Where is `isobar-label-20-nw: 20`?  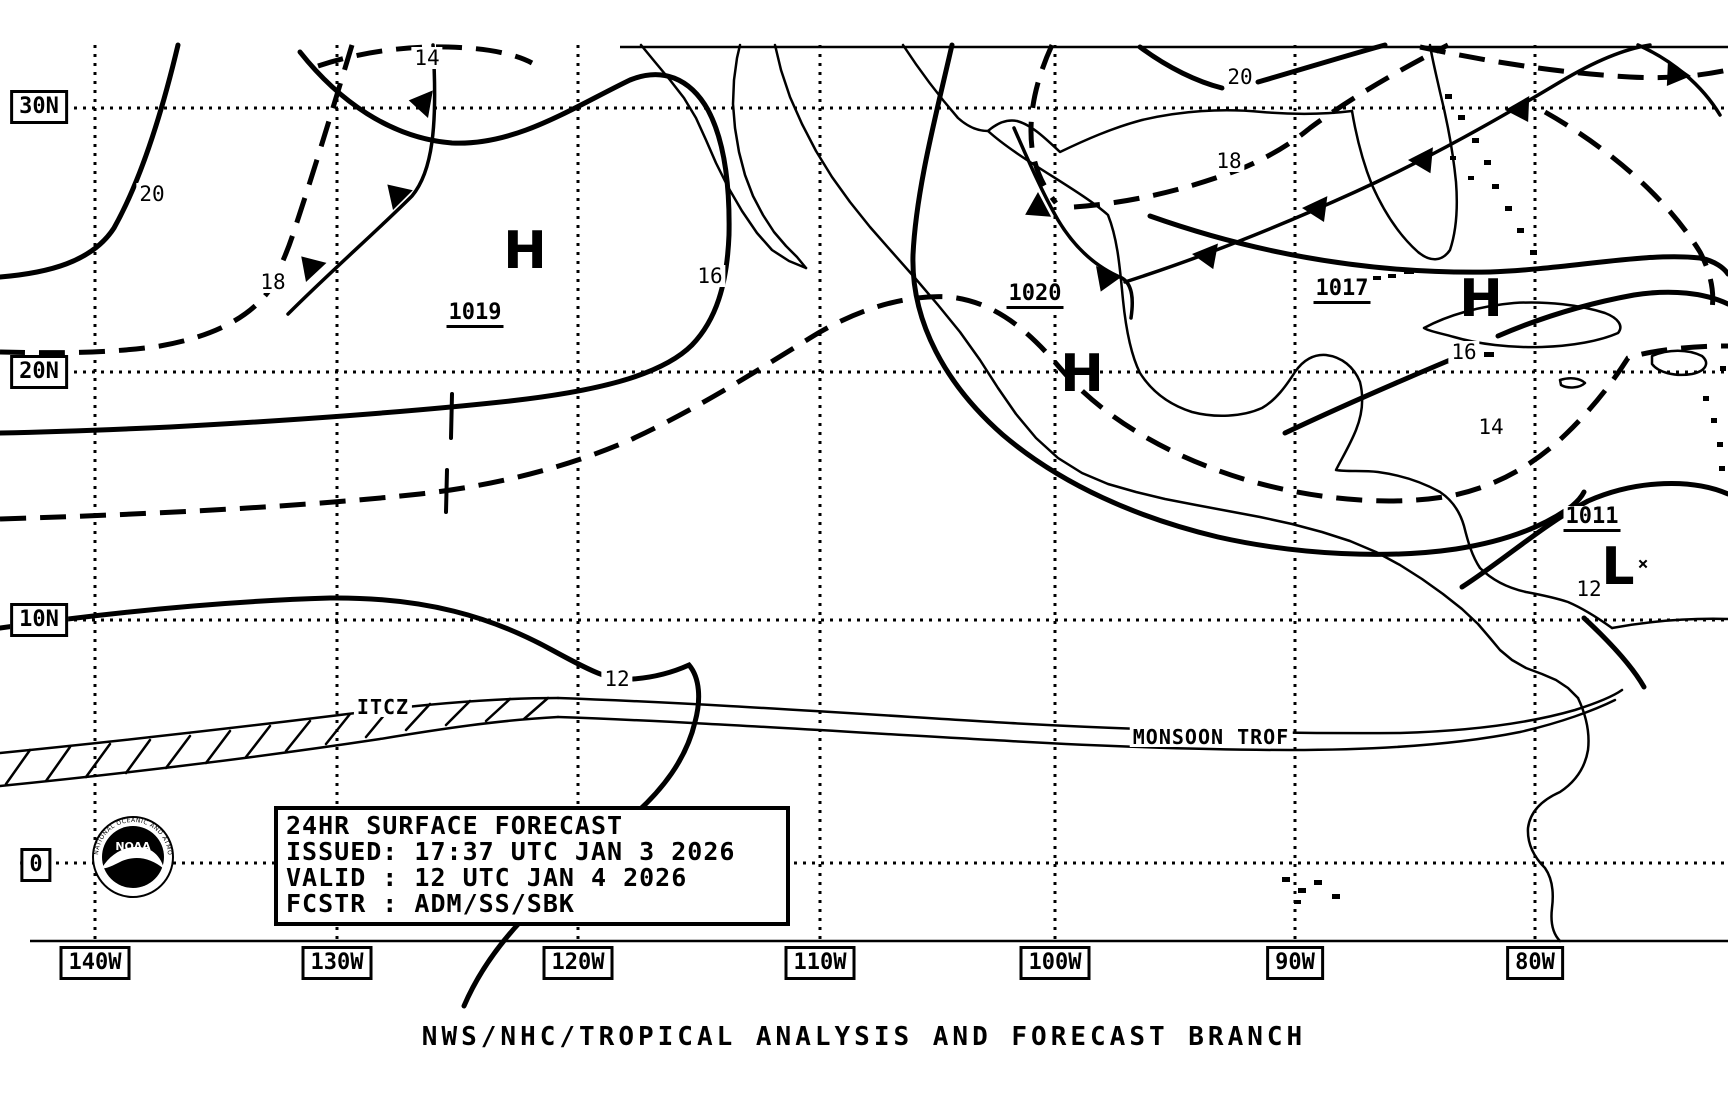
isobar-label-20-nw: 20 is located at coordinates (152, 194).